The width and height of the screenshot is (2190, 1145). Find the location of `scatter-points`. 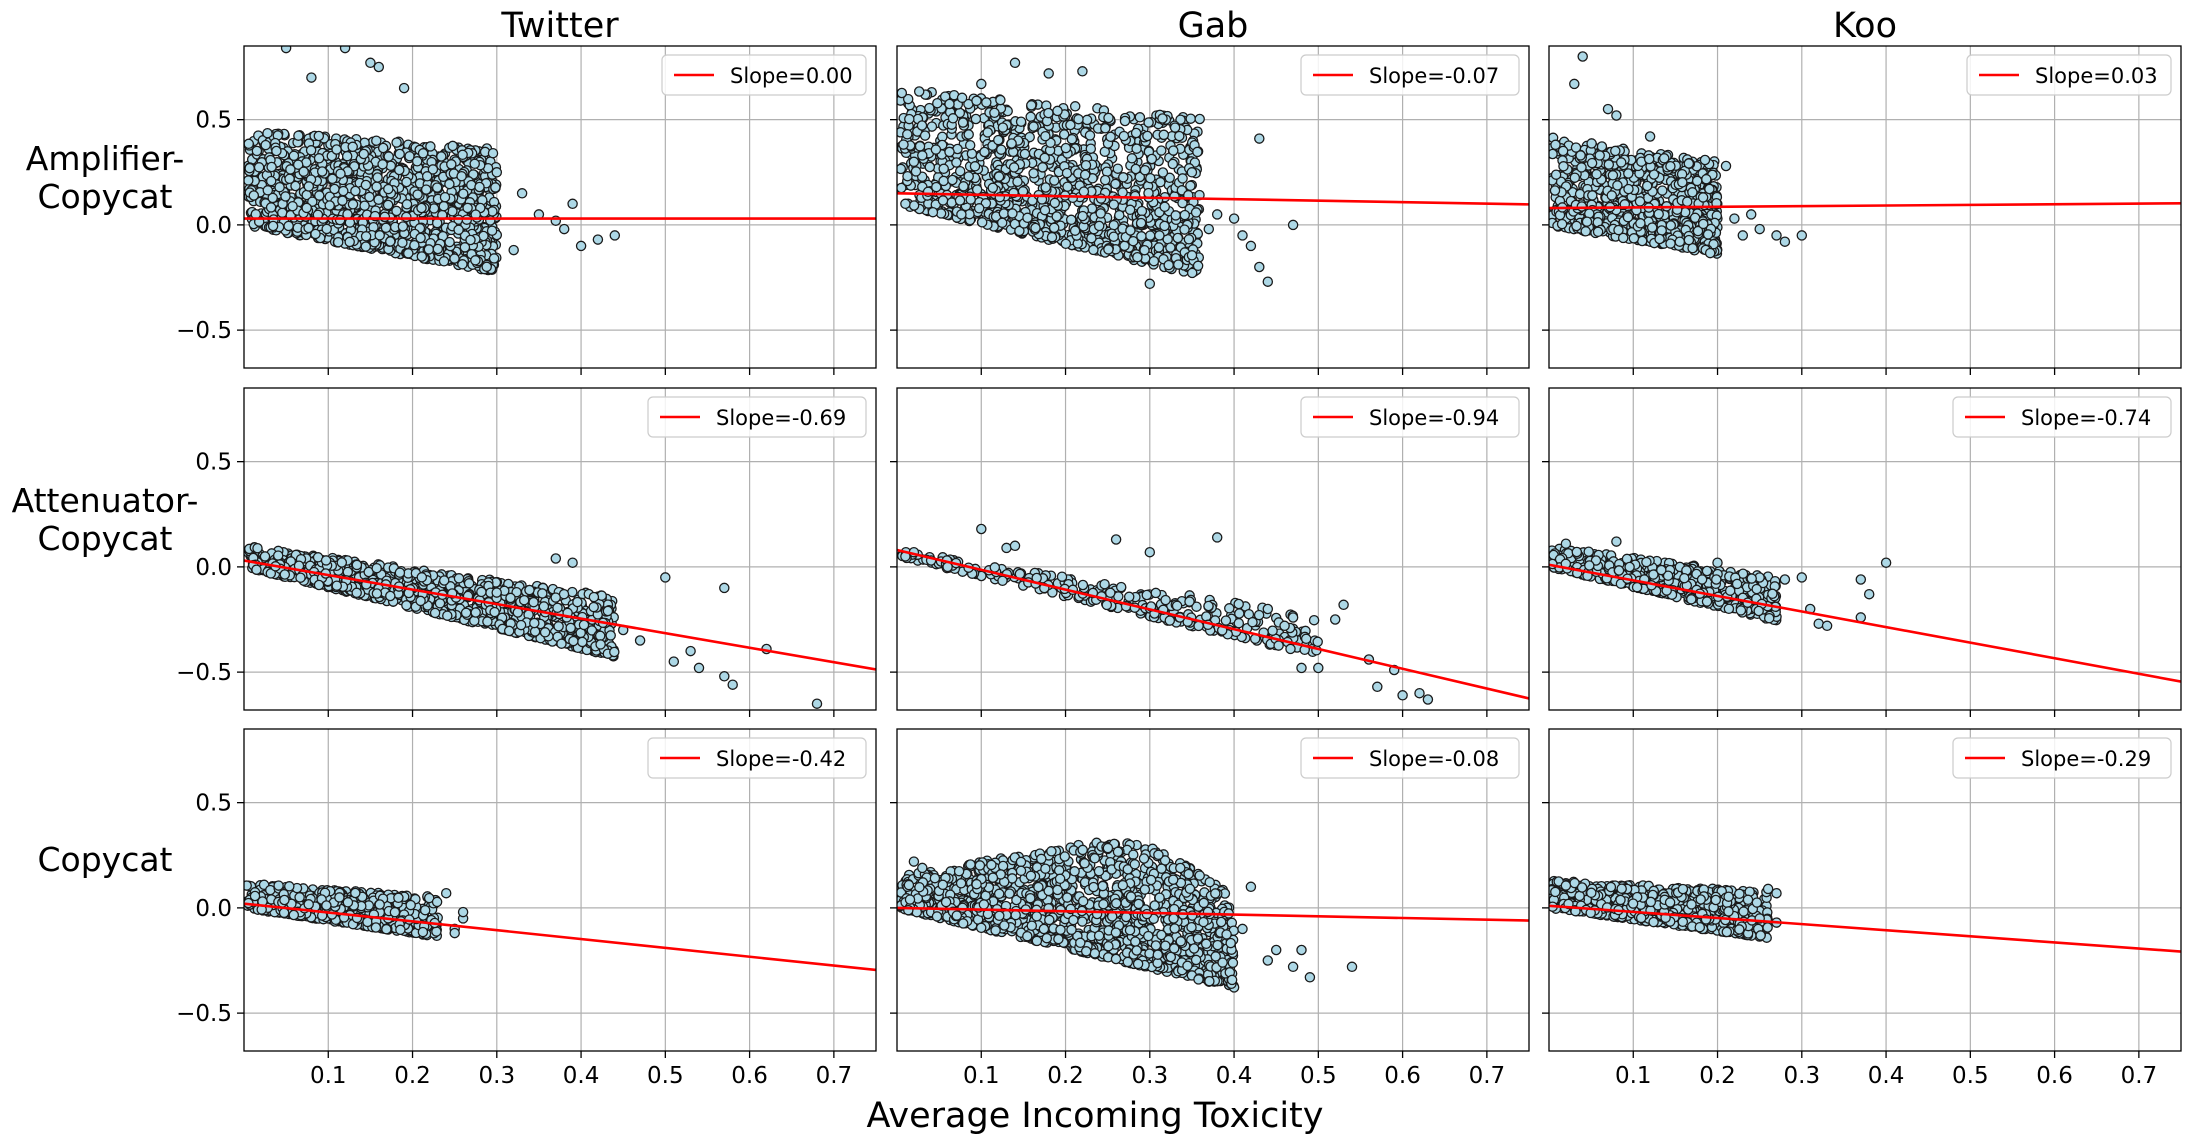

scatter-points is located at coordinates (1098, 173).